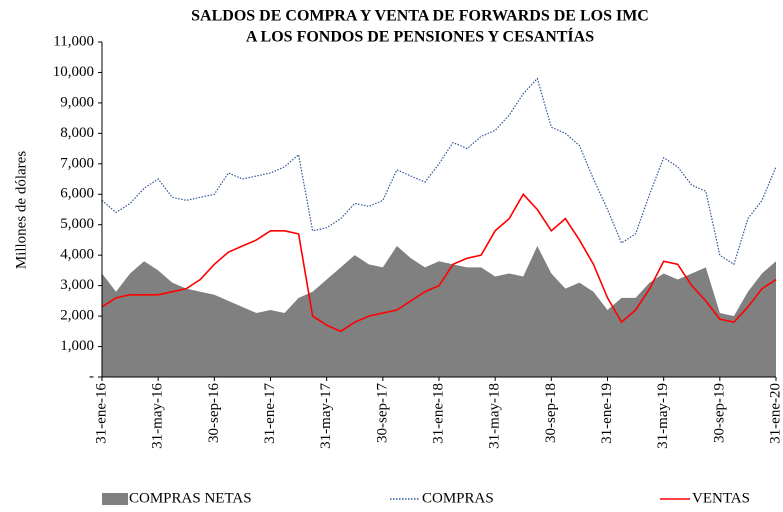  I want to click on y-tick-label: 10,000, so click(73, 72).